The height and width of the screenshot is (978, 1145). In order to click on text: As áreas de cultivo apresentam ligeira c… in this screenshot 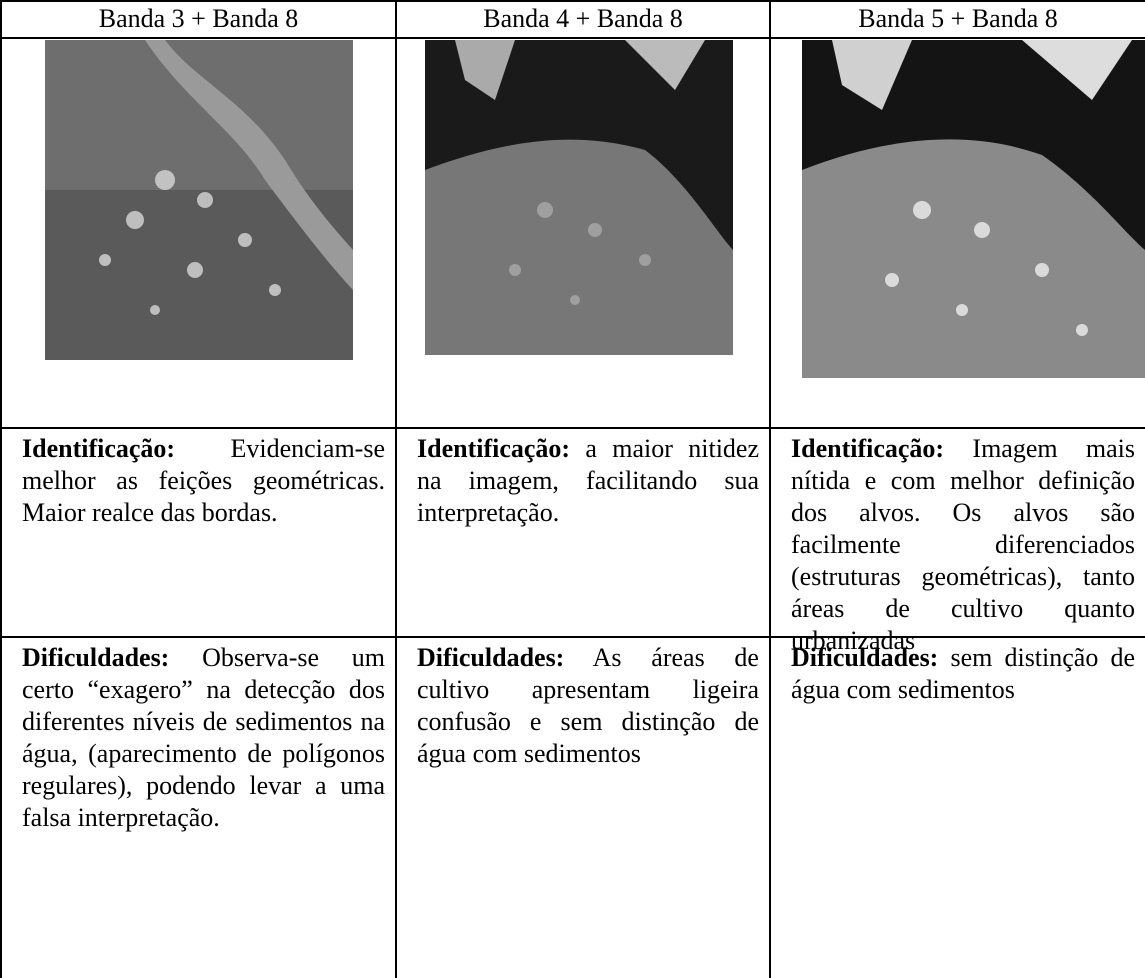, I will do `click(588, 705)`.